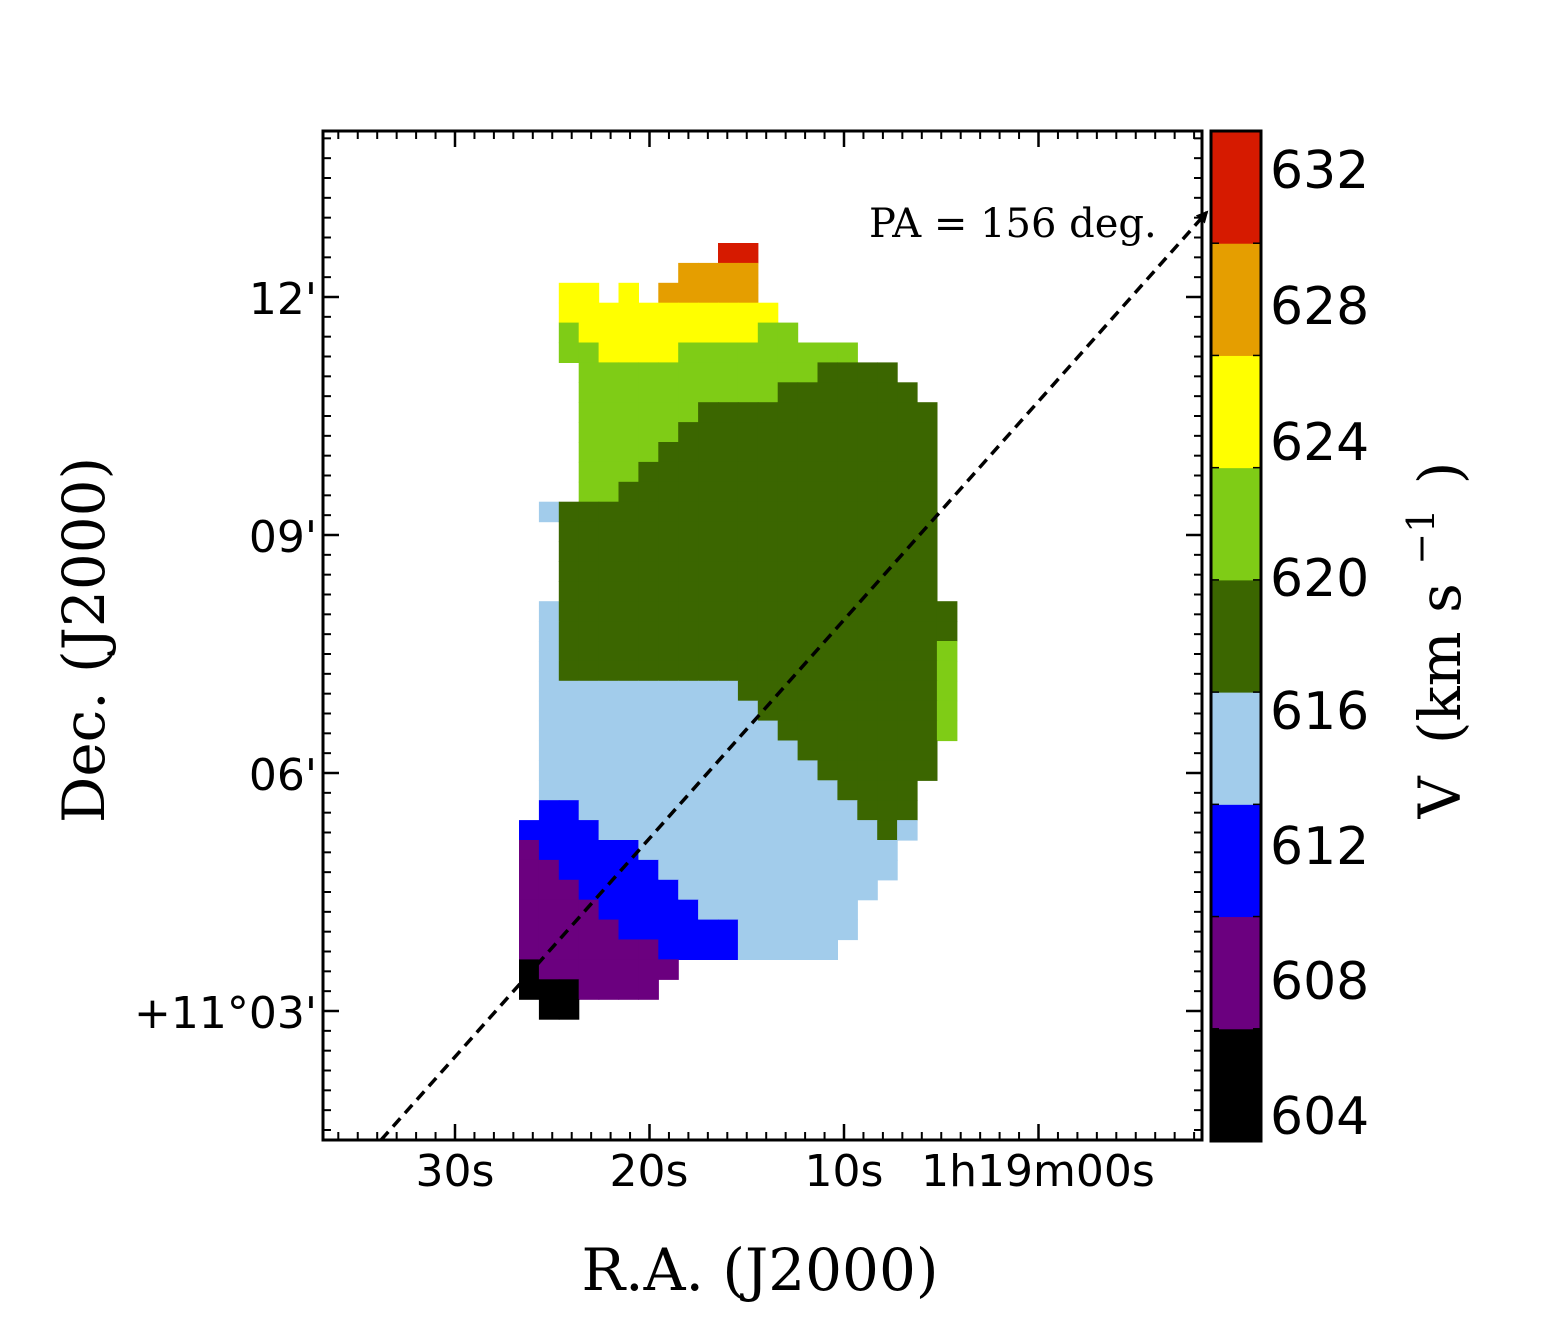  I want to click on colorbar-tick-label: 616, so click(1319, 712).